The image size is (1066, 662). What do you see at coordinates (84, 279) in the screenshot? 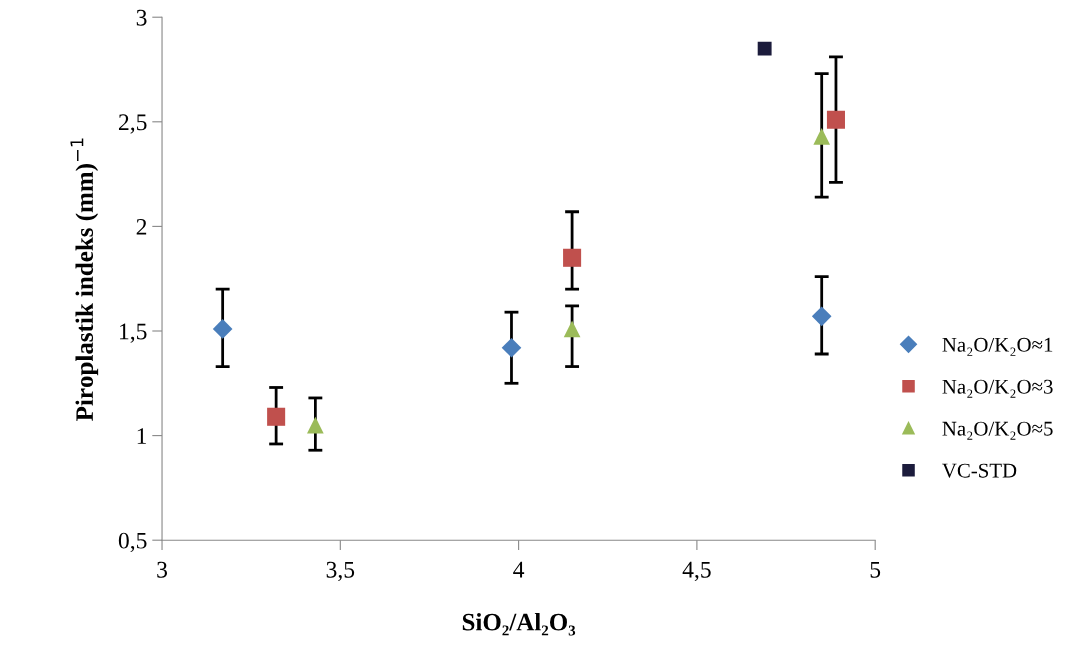
I see `y-axis-title: Piroplastik indeks (mm)$^{−1}$` at bounding box center [84, 279].